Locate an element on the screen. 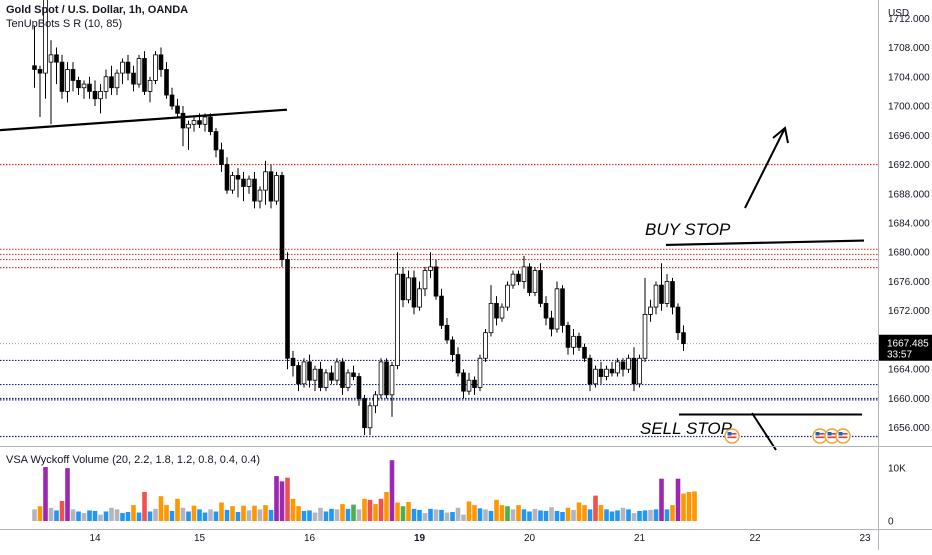 Image resolution: width=932 pixels, height=555 pixels. time-tick-label: 21 is located at coordinates (640, 538).